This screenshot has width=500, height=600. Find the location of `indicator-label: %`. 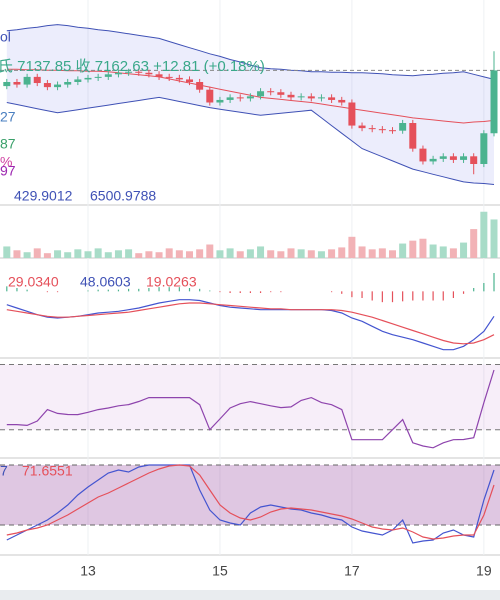

indicator-label: % is located at coordinates (6, 162).